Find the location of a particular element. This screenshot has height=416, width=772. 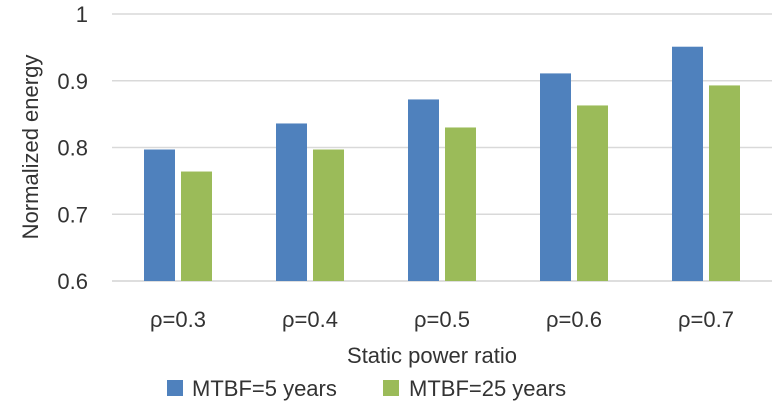

x-axis-title: Static power ratio is located at coordinates (432, 355).